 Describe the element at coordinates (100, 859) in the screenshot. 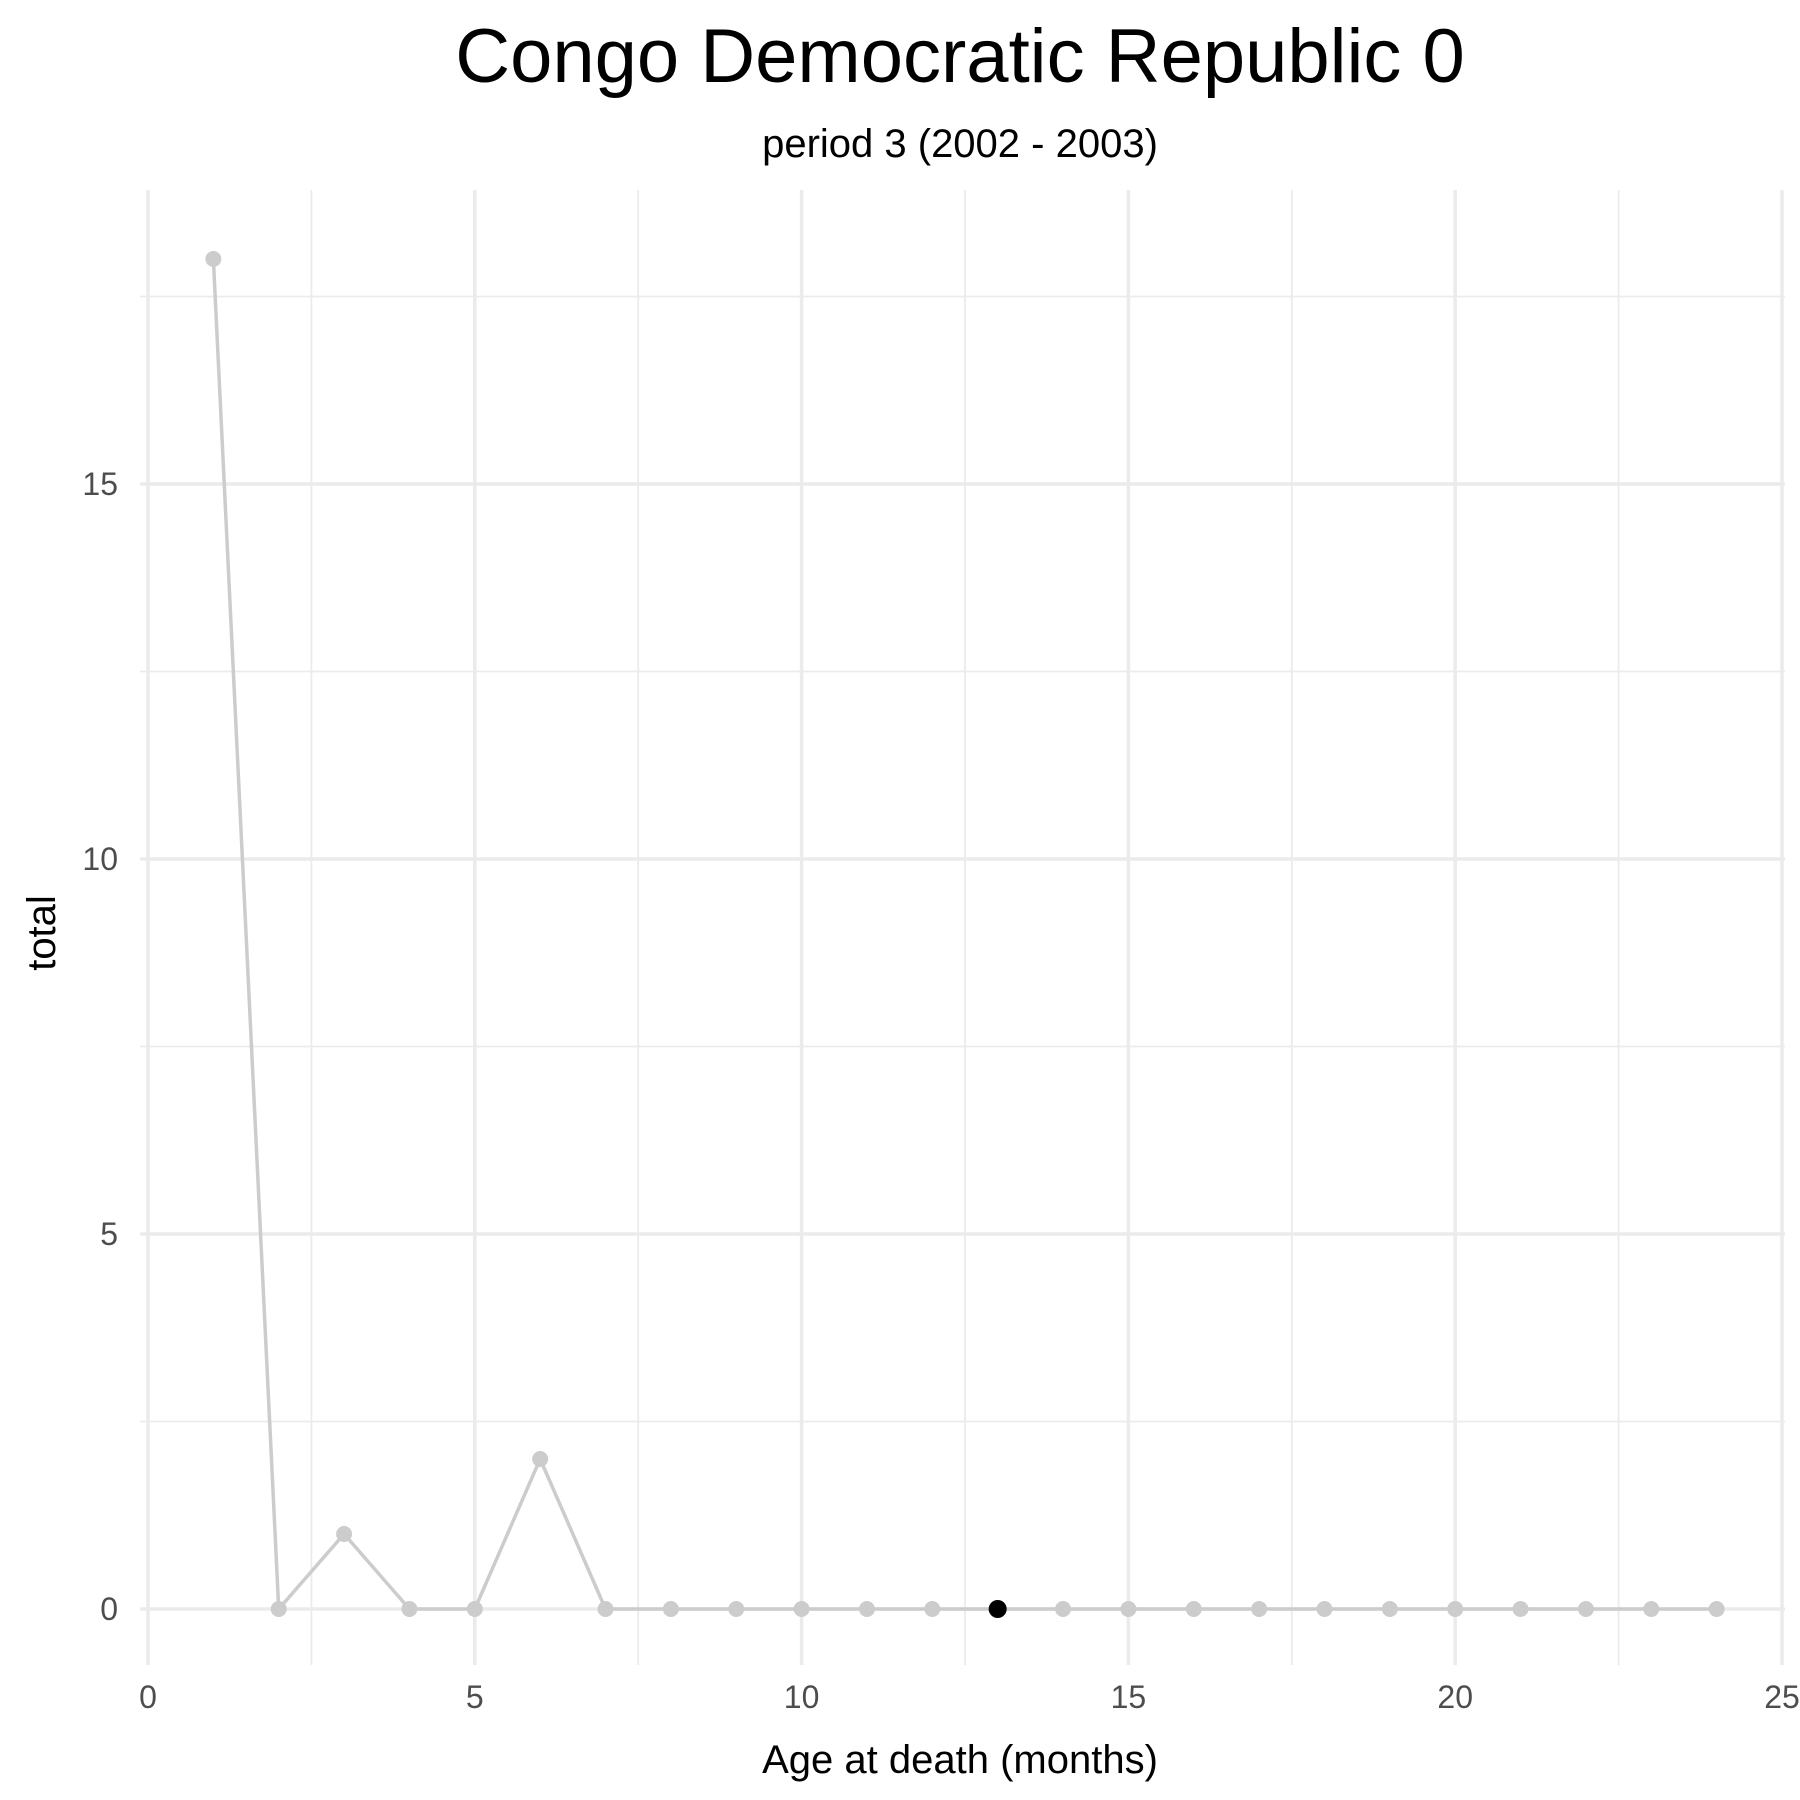

I see `y-tick-label: 10` at that location.